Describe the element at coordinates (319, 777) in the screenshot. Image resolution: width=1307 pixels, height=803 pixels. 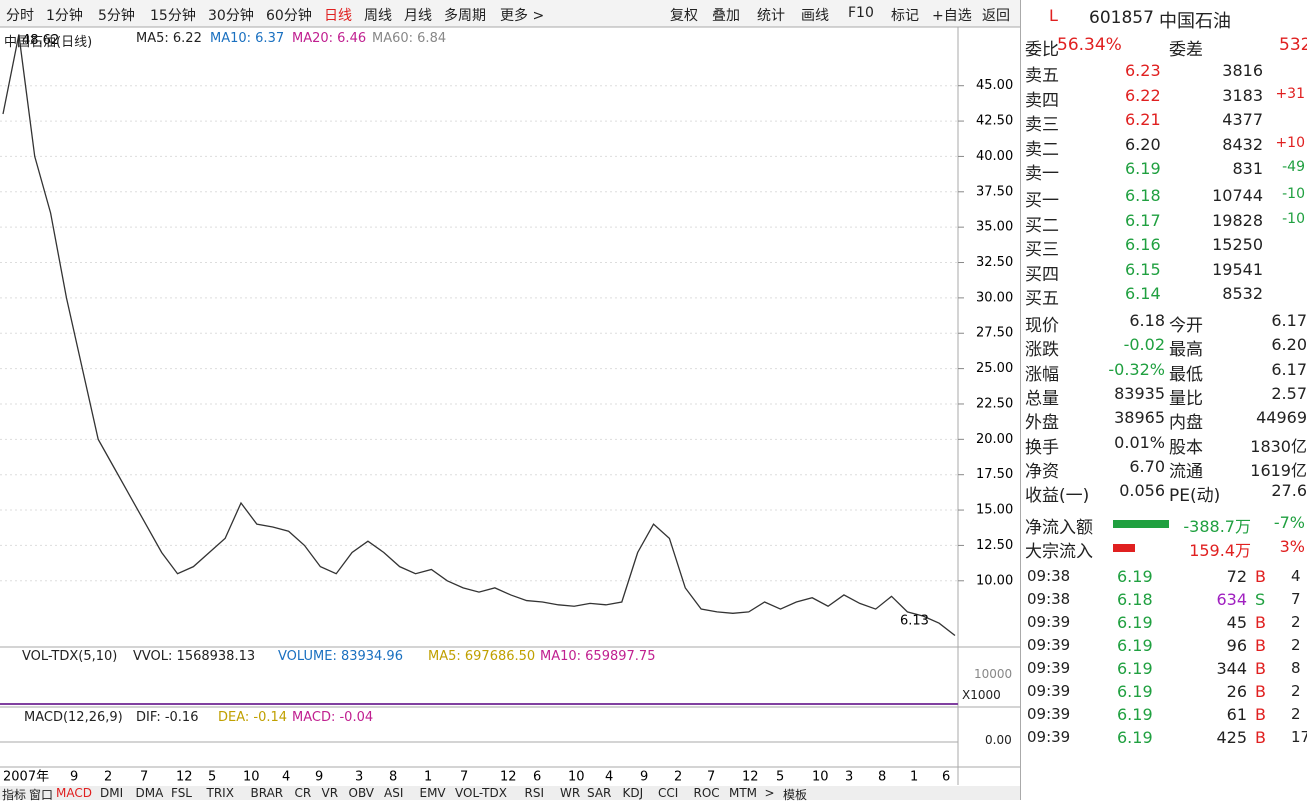
I see `x-tick-label: 9` at that location.